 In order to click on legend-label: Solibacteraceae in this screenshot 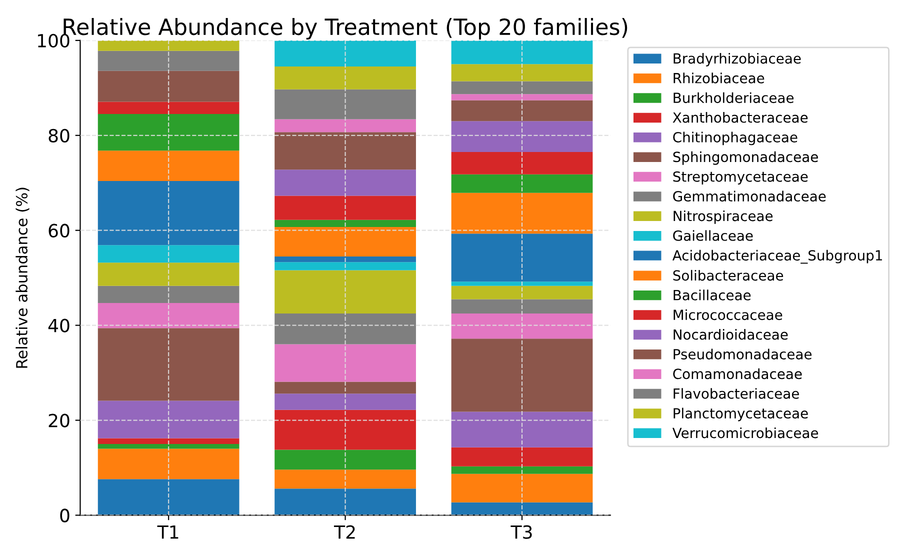, I will do `click(728, 275)`.